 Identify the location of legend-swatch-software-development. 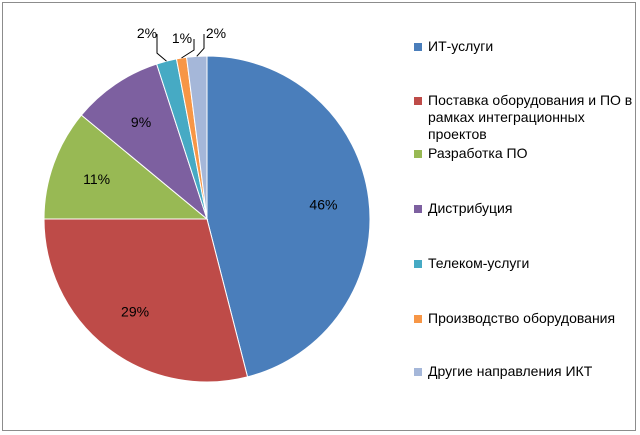
(418, 154).